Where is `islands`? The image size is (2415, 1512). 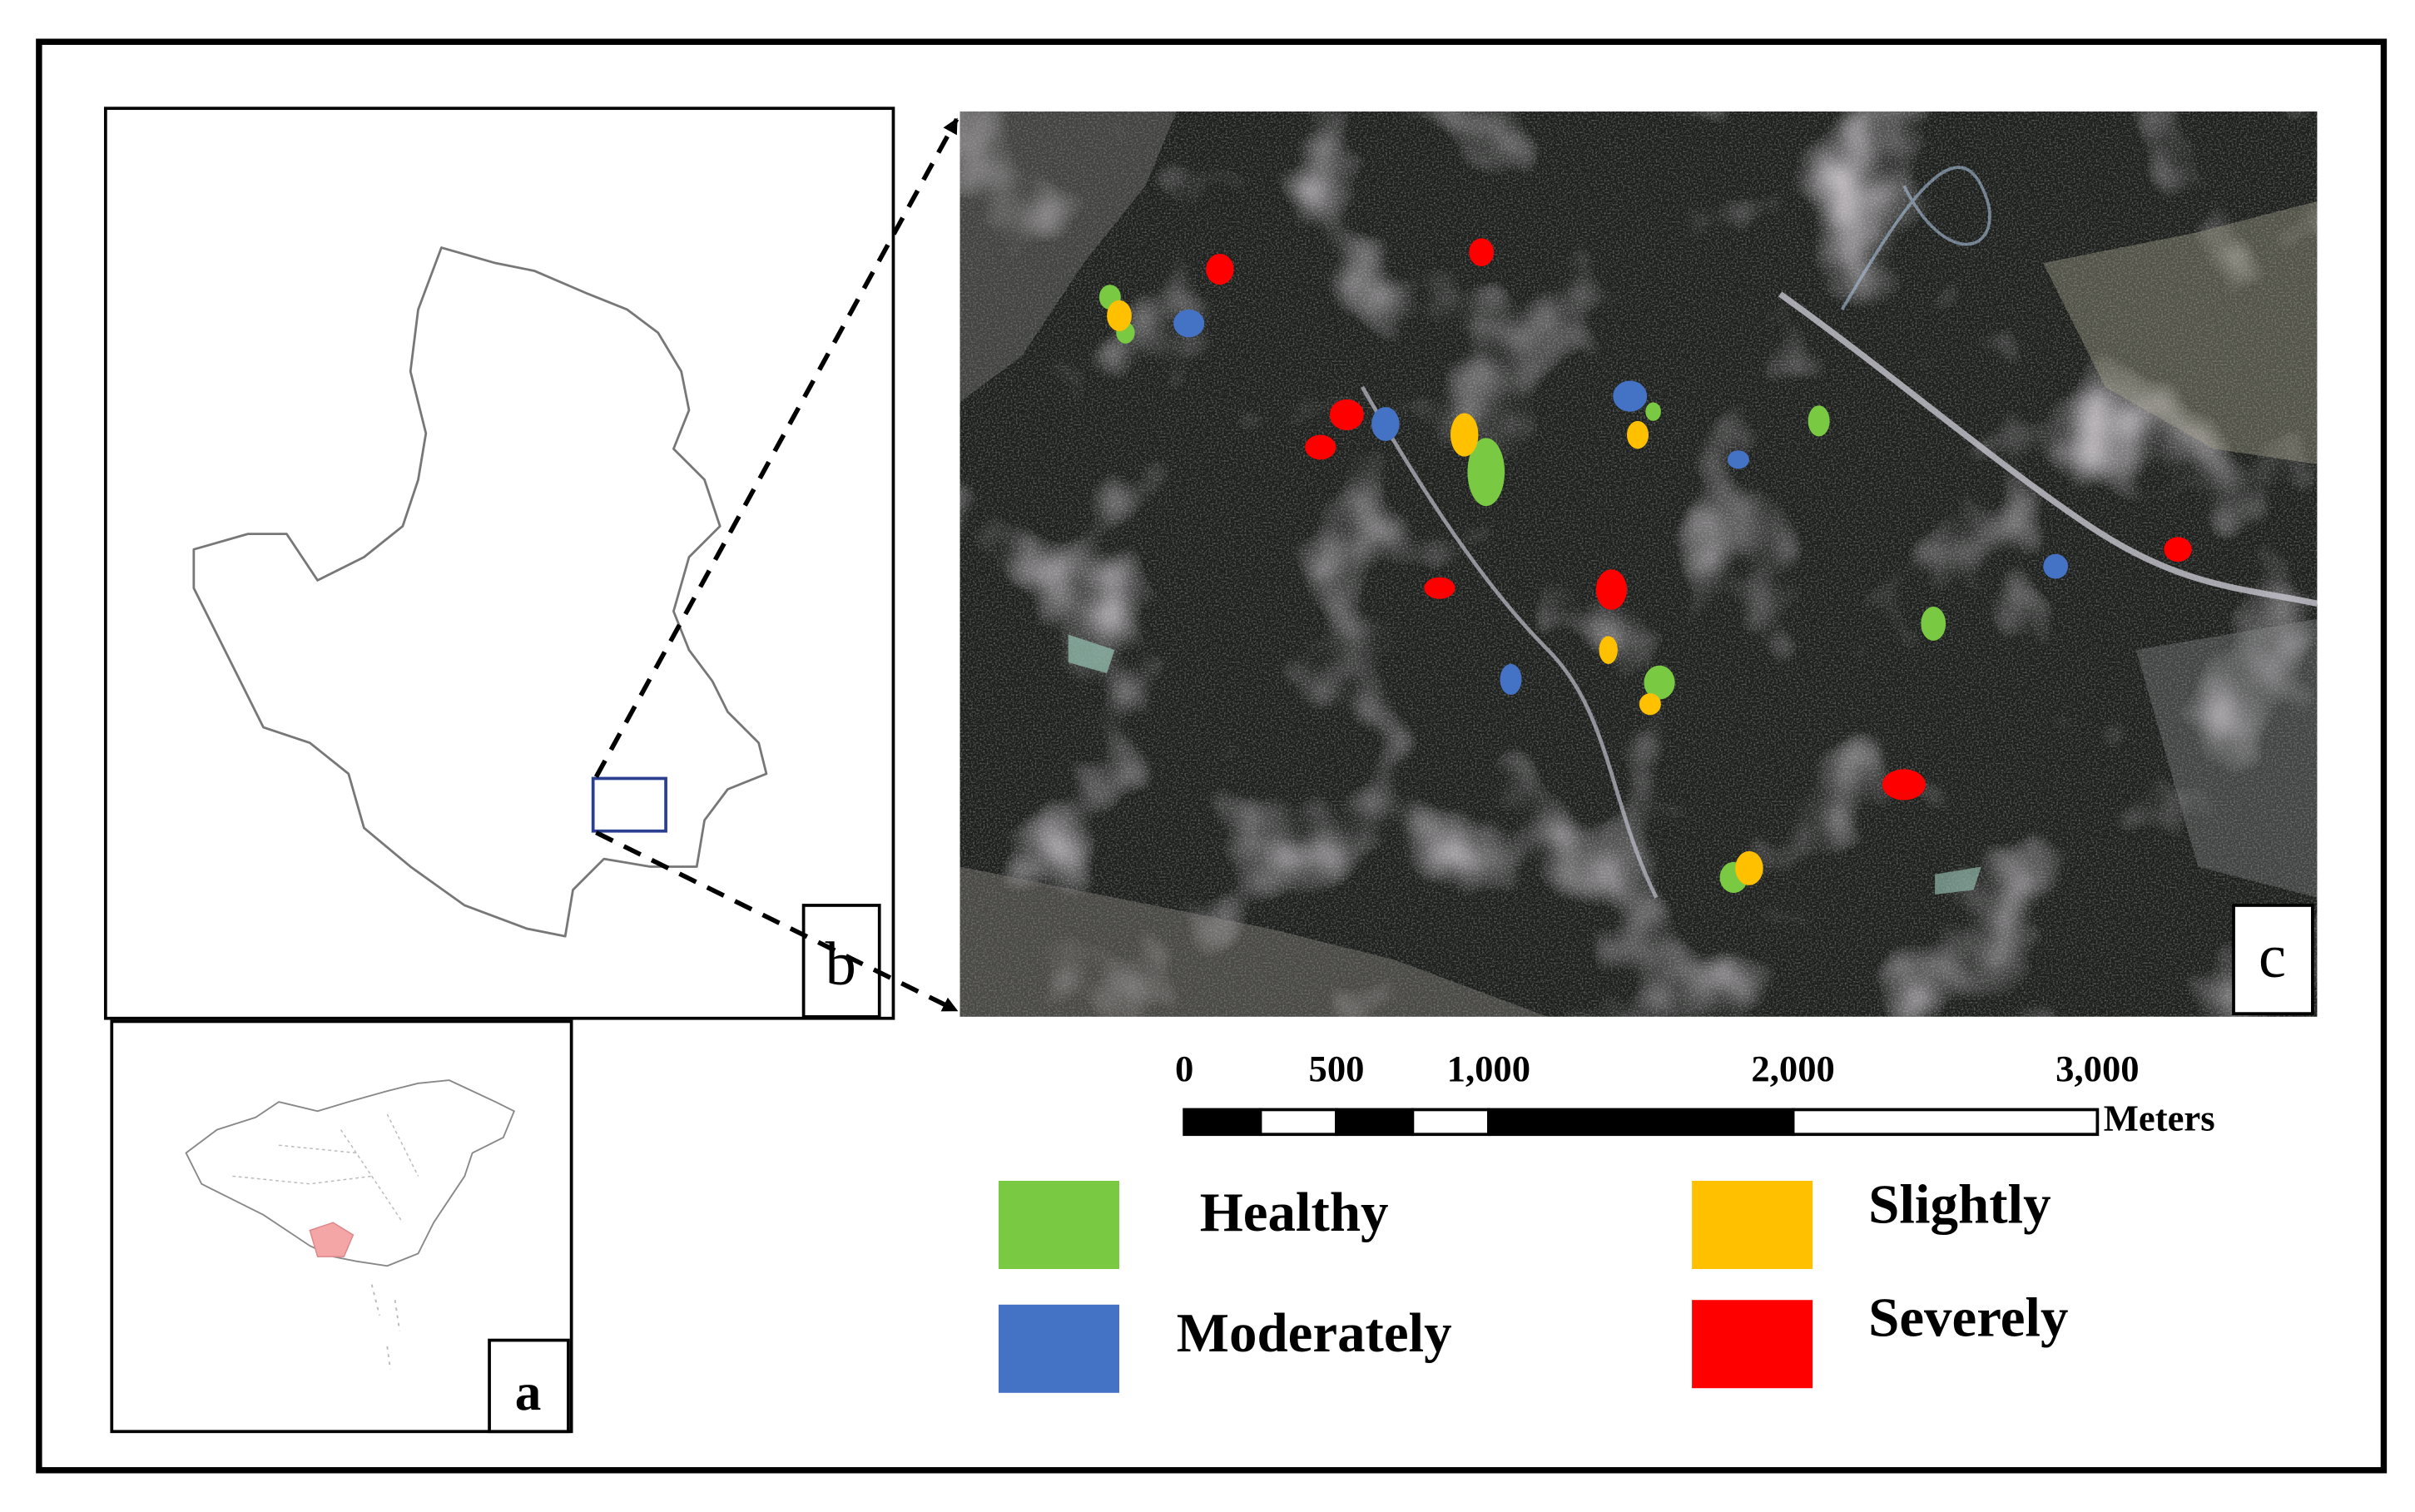 islands is located at coordinates (385, 1327).